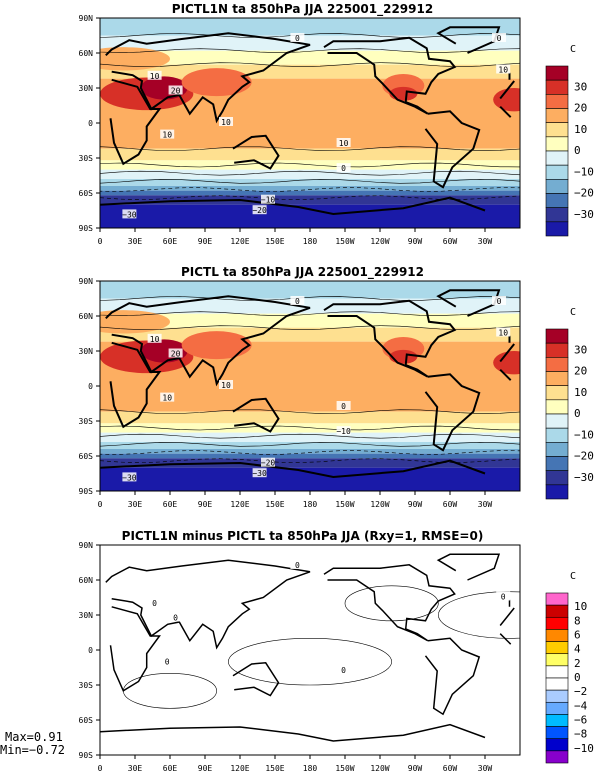  What do you see at coordinates (239, 768) in the screenshot?
I see `lon-tick-label: 120E` at bounding box center [239, 768].